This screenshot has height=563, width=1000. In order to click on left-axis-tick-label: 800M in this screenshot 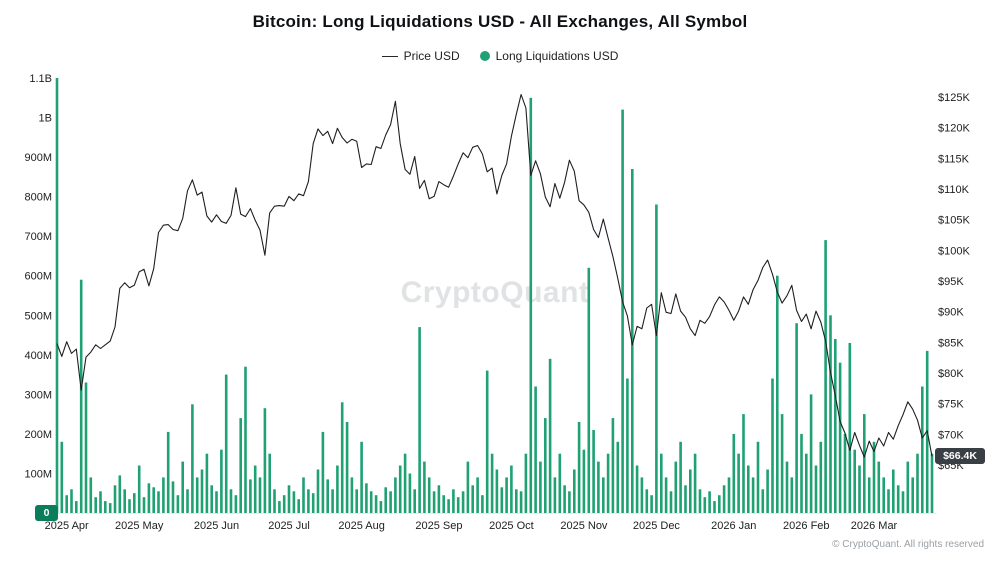, I will do `click(38, 198)`.